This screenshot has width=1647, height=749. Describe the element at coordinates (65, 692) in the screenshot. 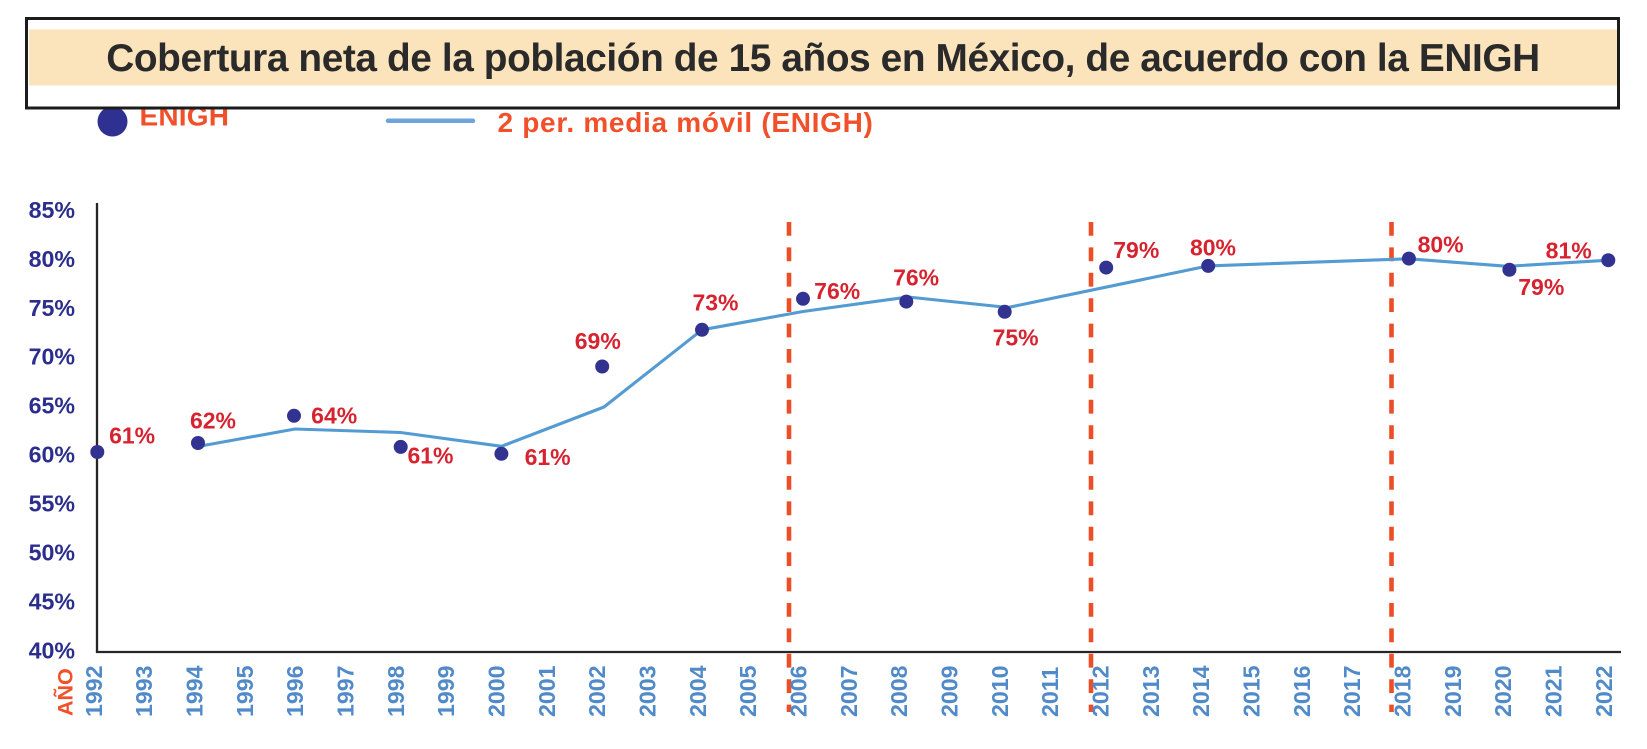

I see `svg-text: AÑO` at that location.